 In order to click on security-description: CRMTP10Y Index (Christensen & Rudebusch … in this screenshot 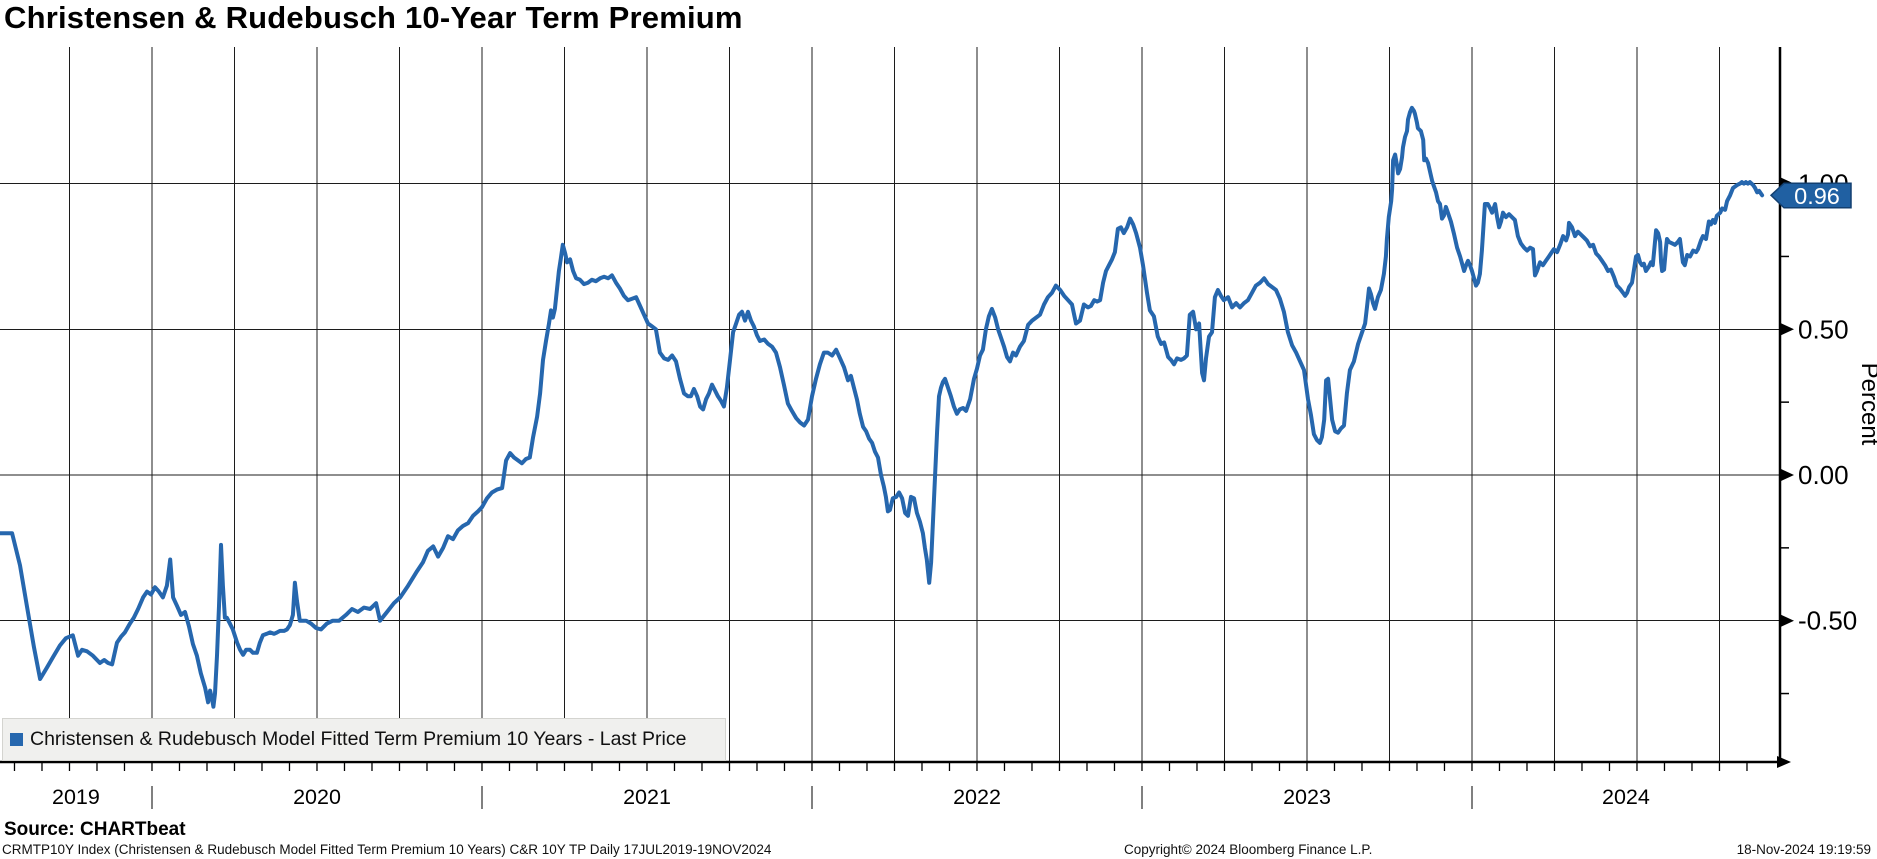, I will do `click(387, 849)`.